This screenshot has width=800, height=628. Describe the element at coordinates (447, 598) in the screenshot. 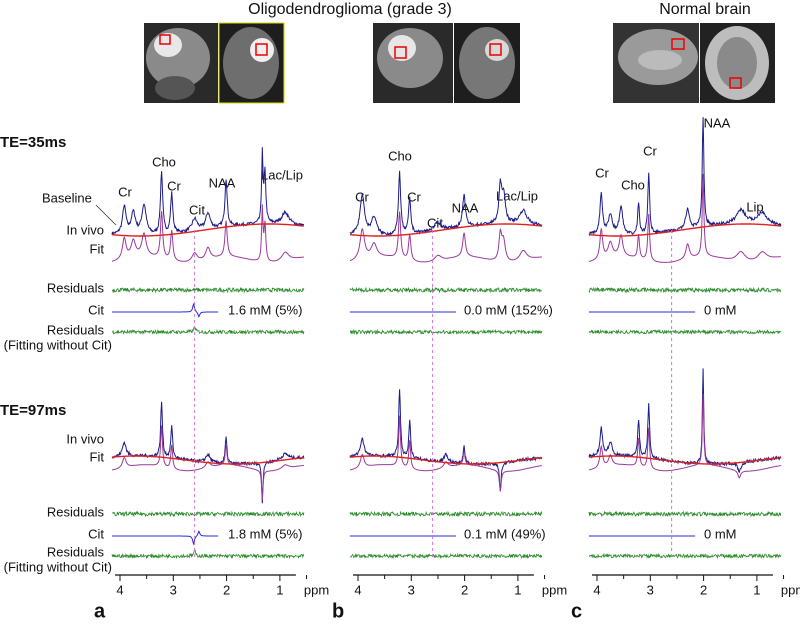

I see `axes: 4321ppma4321ppmb4321ppmc` at that location.